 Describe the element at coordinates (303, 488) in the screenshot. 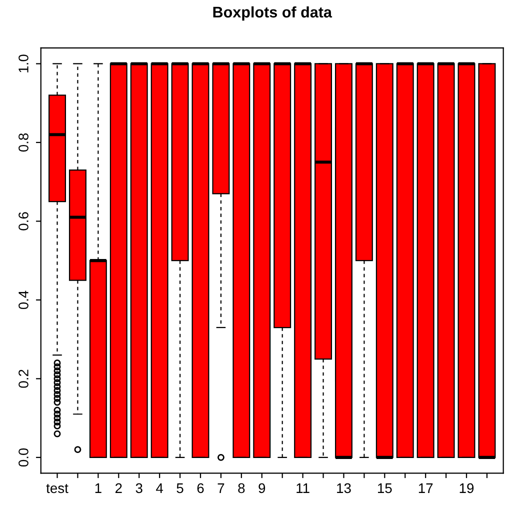

I see `x-tick-label: 11` at that location.